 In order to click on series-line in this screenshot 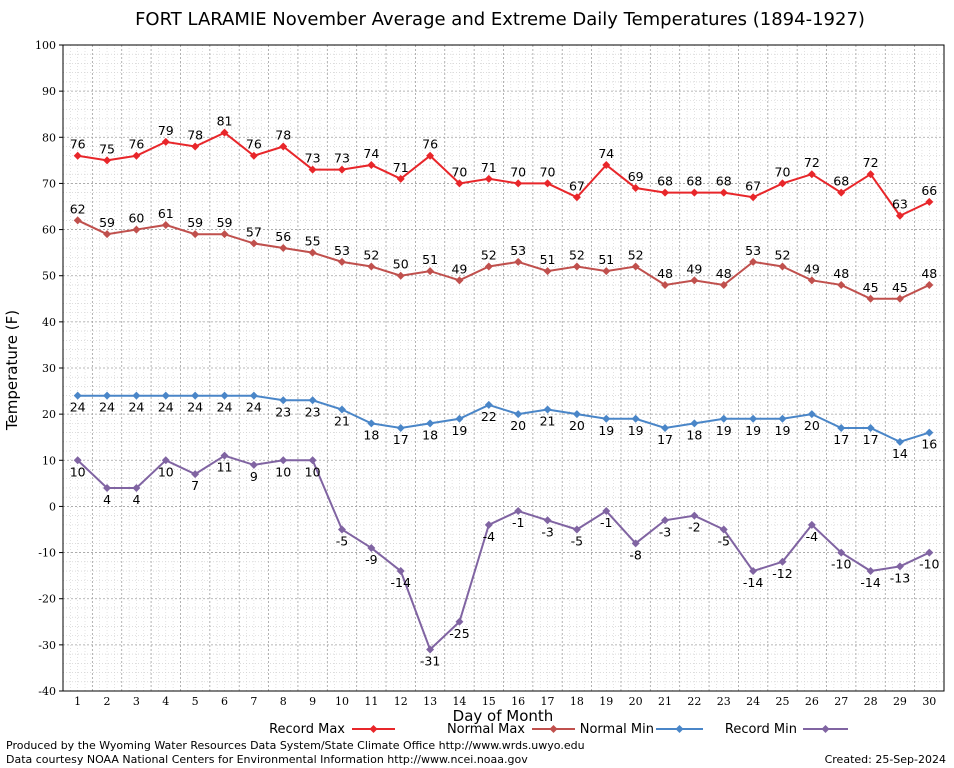, I will do `click(503, 174)`.